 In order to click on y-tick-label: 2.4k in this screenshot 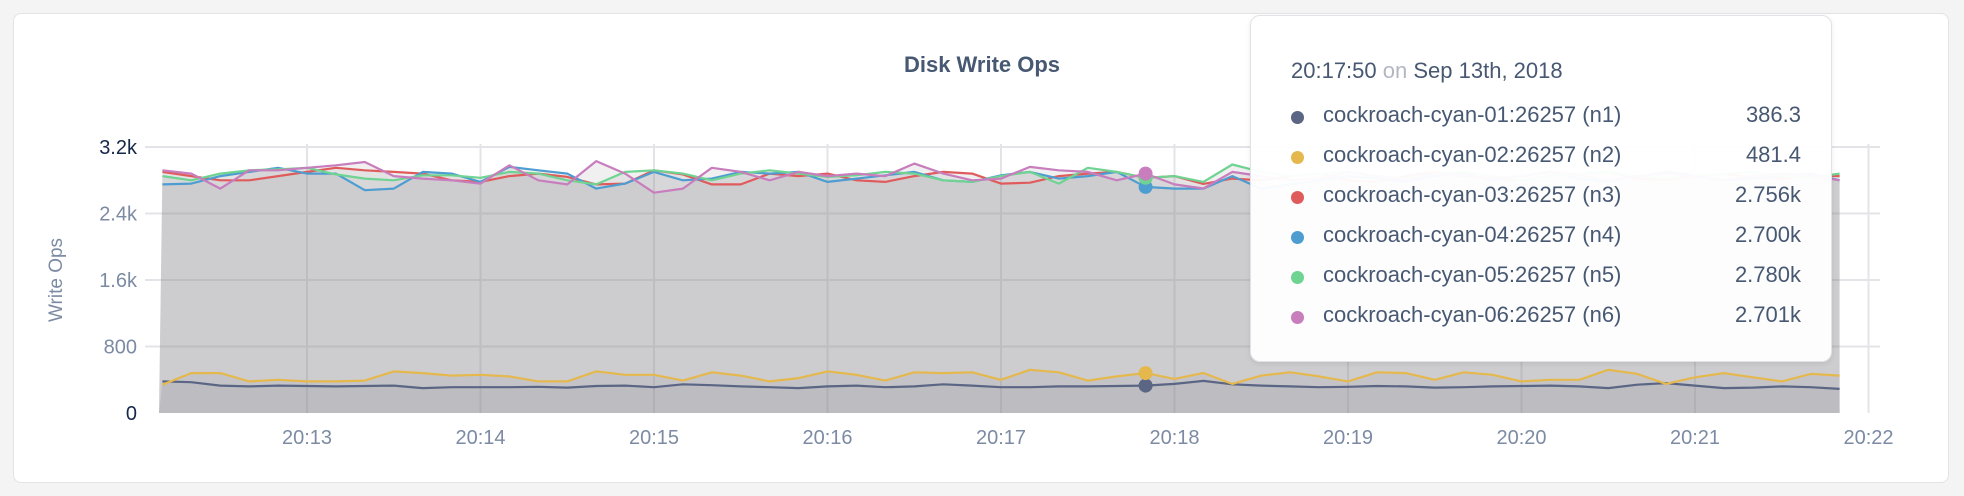, I will do `click(118, 215)`.